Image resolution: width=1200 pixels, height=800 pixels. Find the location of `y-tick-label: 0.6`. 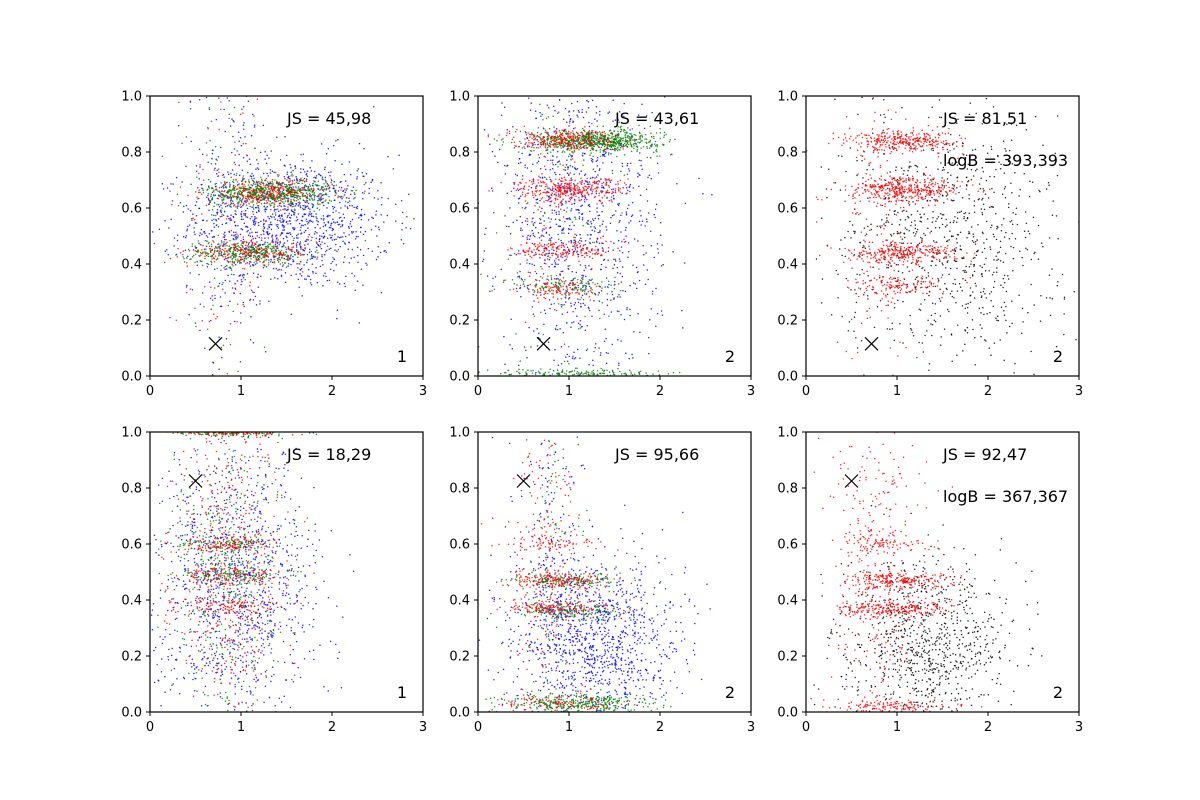

y-tick-label: 0.6 is located at coordinates (131, 209).